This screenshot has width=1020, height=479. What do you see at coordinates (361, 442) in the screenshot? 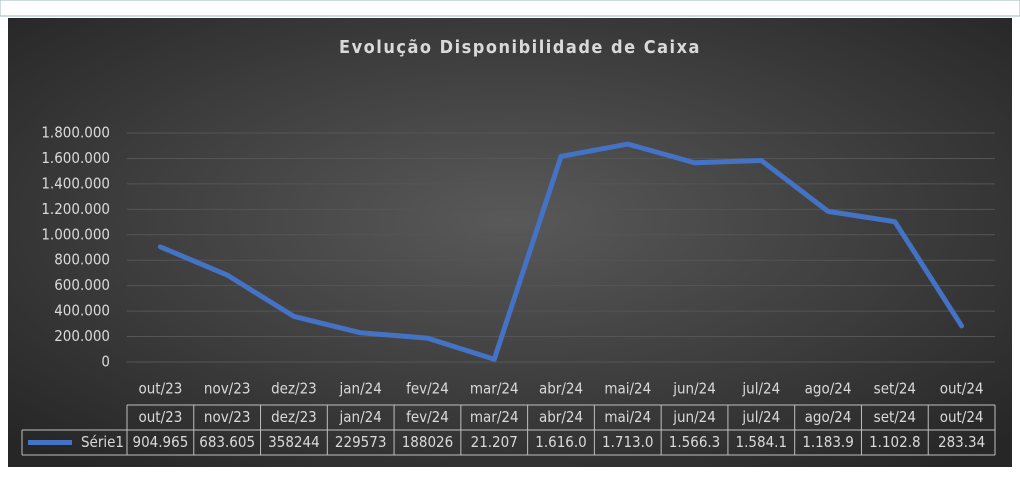
I see `table-value: 229573` at bounding box center [361, 442].